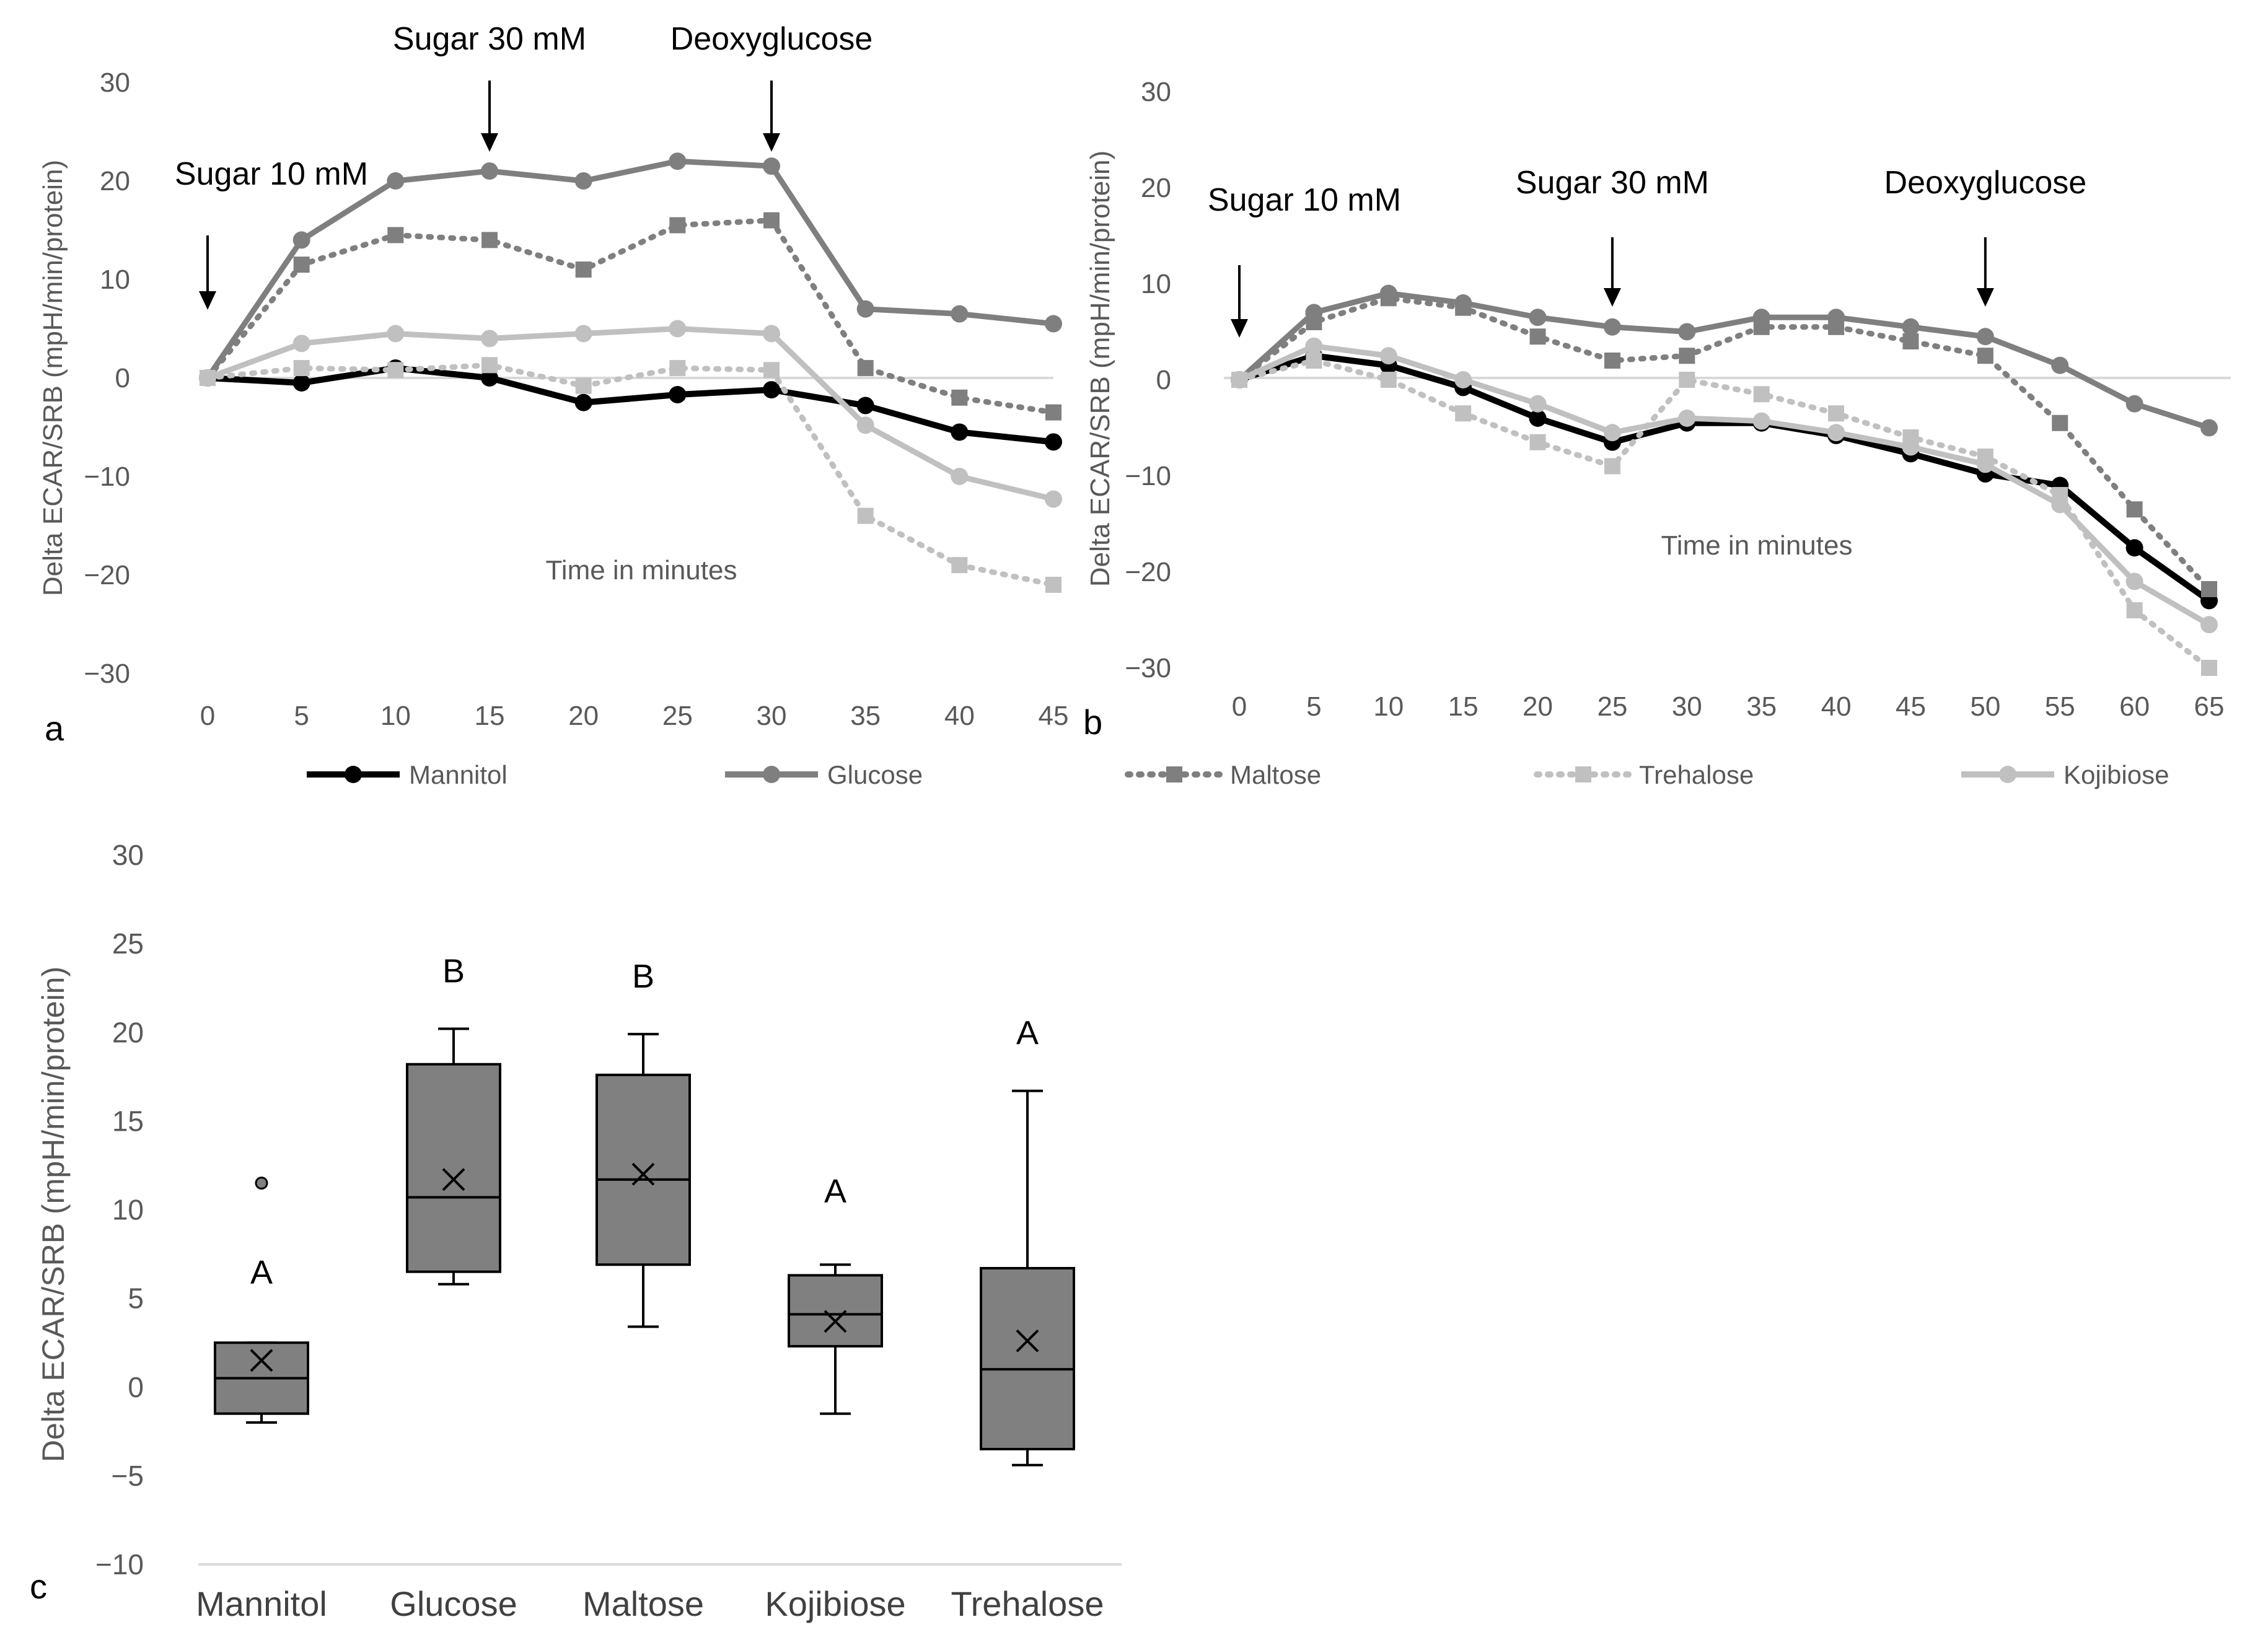  I want to click on box-mannitol: A Mannitol, so click(261, 1400).